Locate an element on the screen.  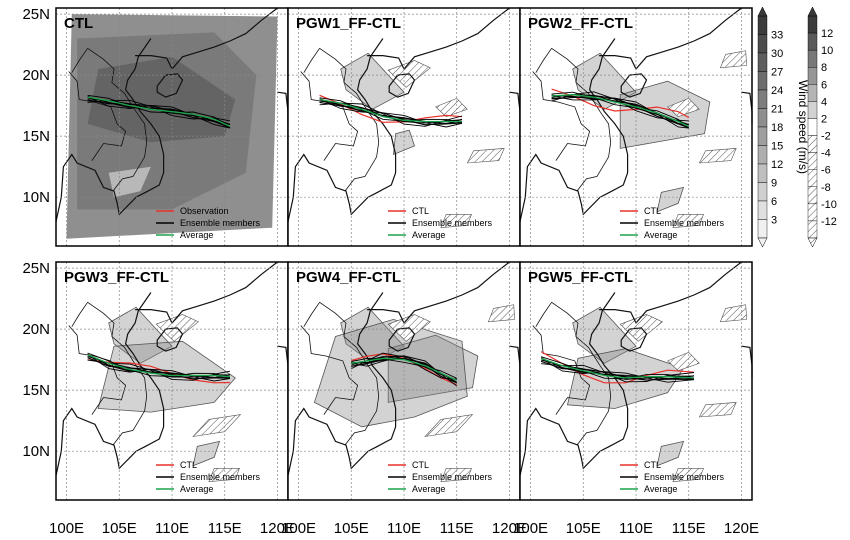
colorbar-left-tick: 12 is located at coordinates (777, 165).